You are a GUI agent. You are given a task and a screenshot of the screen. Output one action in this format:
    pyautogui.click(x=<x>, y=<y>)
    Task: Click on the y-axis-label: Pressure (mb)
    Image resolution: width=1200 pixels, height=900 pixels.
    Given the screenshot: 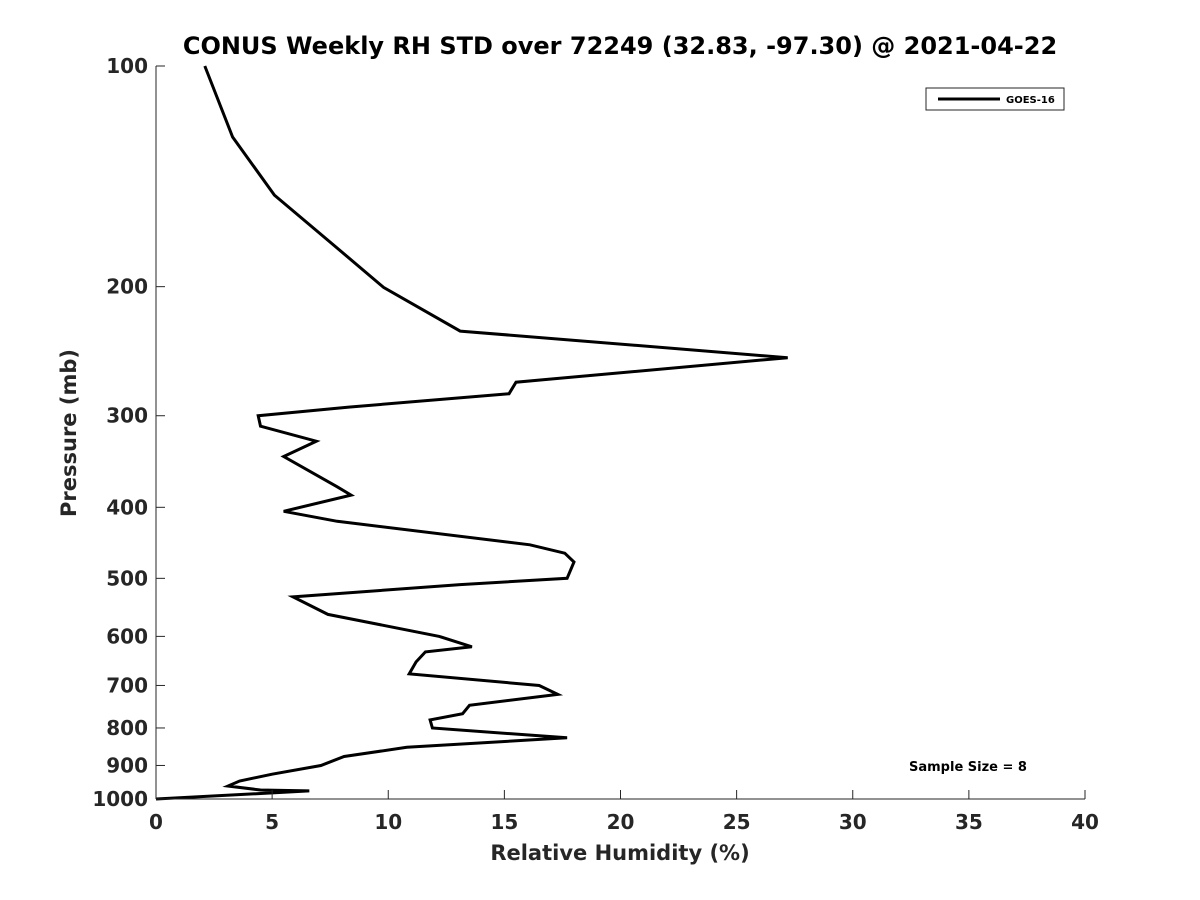 What is the action you would take?
    pyautogui.click(x=69, y=433)
    